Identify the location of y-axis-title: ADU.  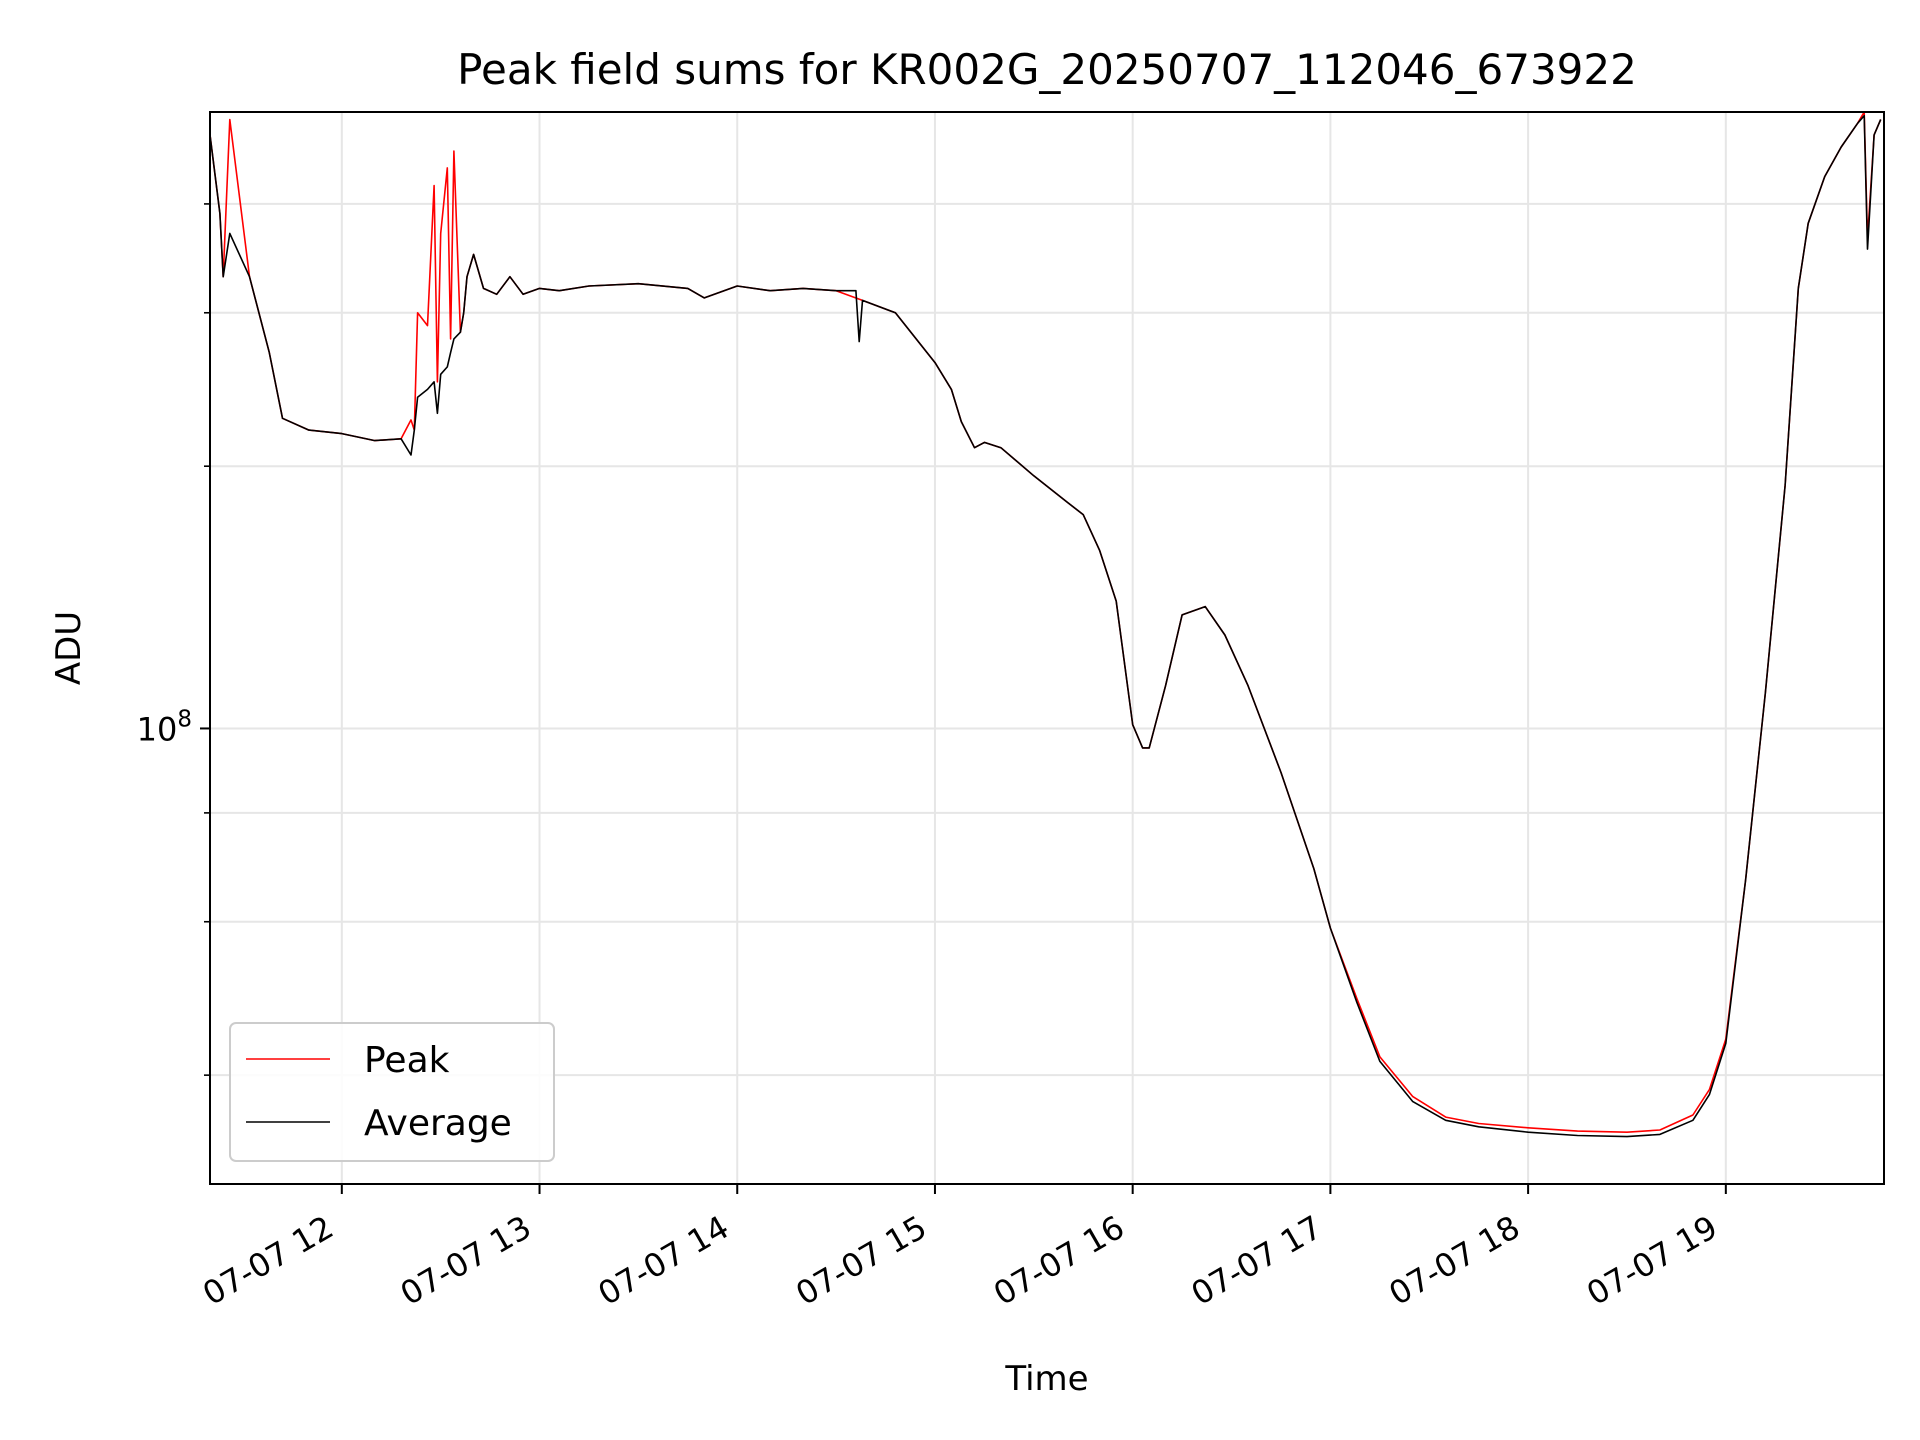
(69, 648).